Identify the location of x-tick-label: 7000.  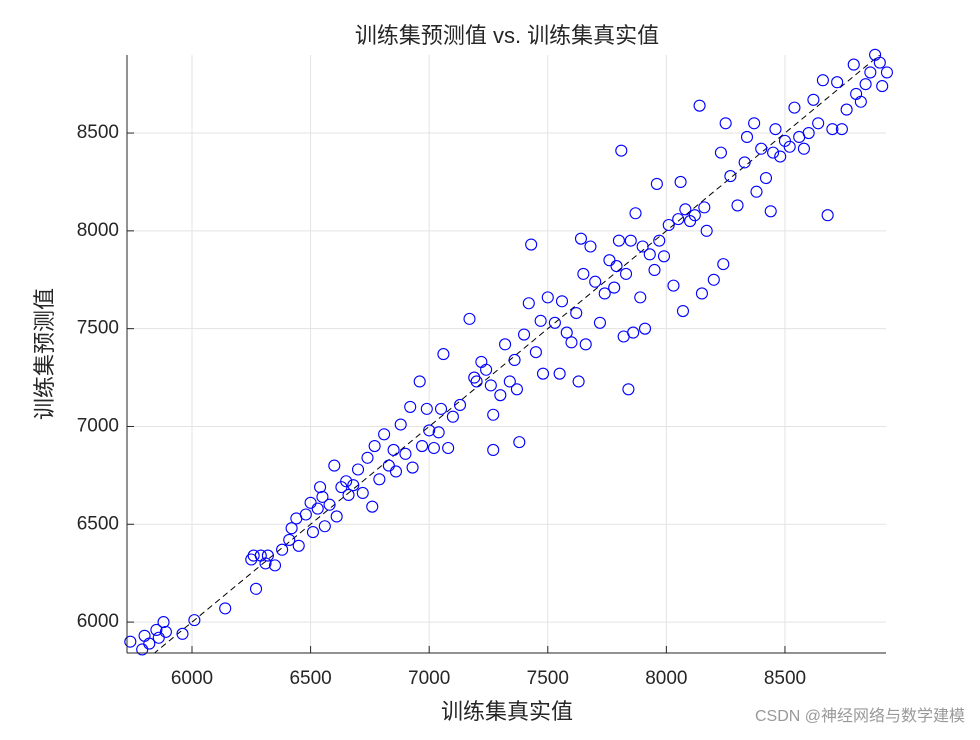
(429, 678).